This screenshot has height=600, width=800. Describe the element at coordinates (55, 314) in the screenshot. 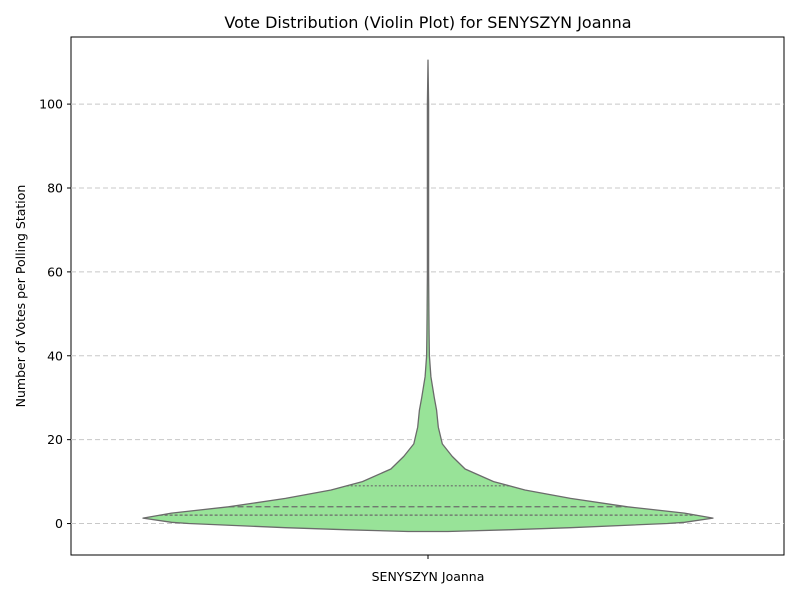

I see `y-axis-ticks: 0 20 40 60 80 100` at that location.